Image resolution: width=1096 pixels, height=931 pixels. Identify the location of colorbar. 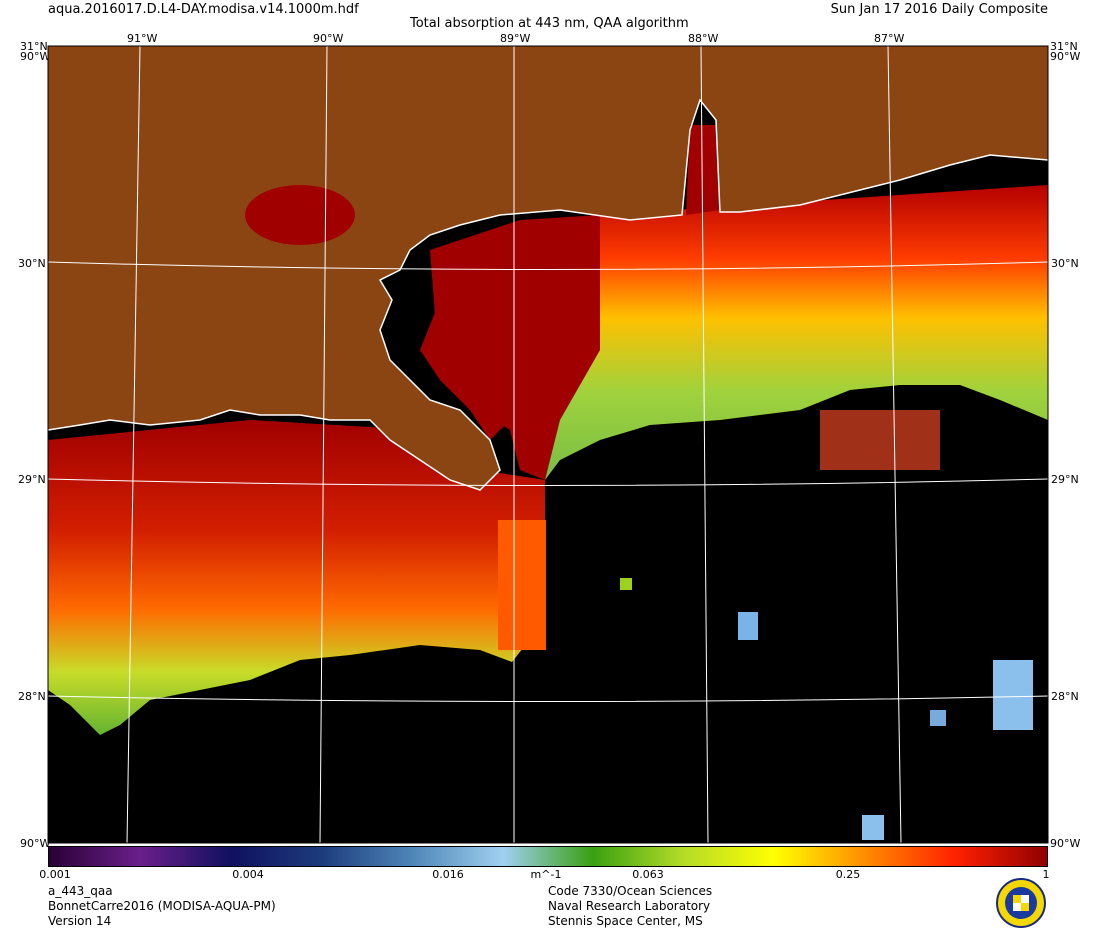
(548, 856).